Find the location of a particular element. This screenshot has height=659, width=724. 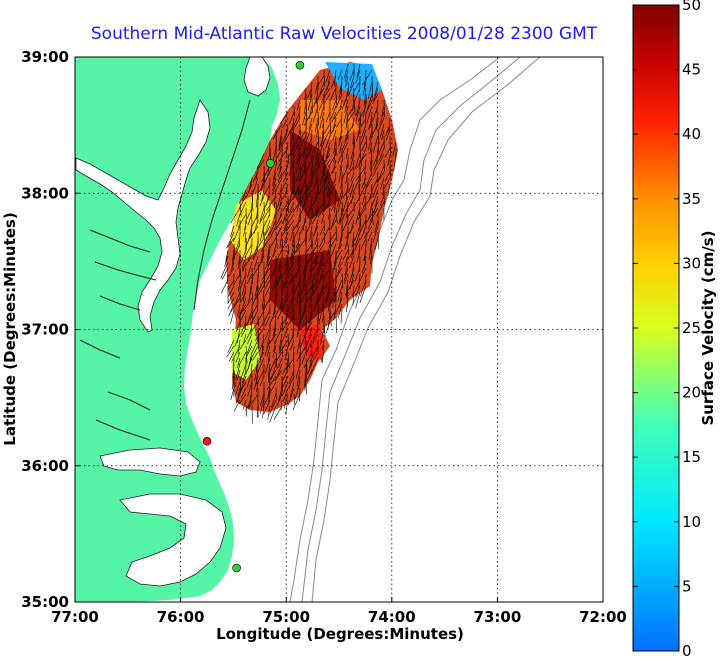

x-axis-label: Longitude (Degrees:Minutes) is located at coordinates (340, 634).